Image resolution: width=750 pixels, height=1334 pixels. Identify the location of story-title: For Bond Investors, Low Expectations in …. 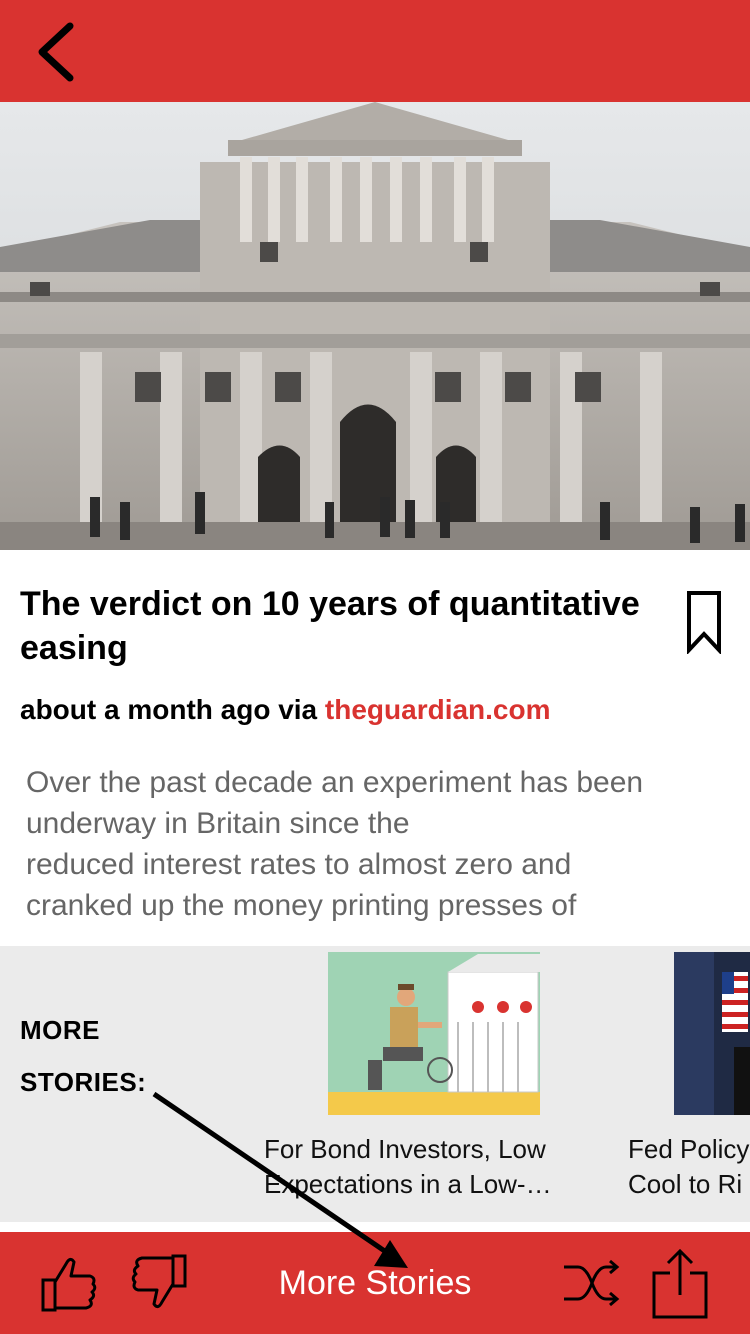
(429, 1167).